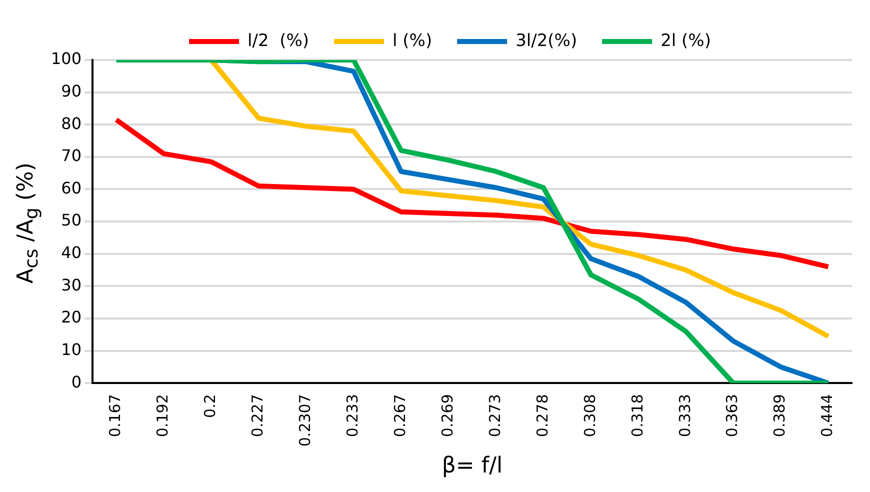  Describe the element at coordinates (352, 416) in the screenshot. I see `x-tick-label: 0.233` at that location.